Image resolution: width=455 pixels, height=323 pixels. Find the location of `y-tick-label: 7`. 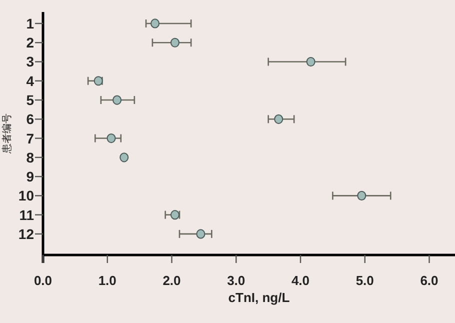

y-tick-label: 7 is located at coordinates (30, 138).